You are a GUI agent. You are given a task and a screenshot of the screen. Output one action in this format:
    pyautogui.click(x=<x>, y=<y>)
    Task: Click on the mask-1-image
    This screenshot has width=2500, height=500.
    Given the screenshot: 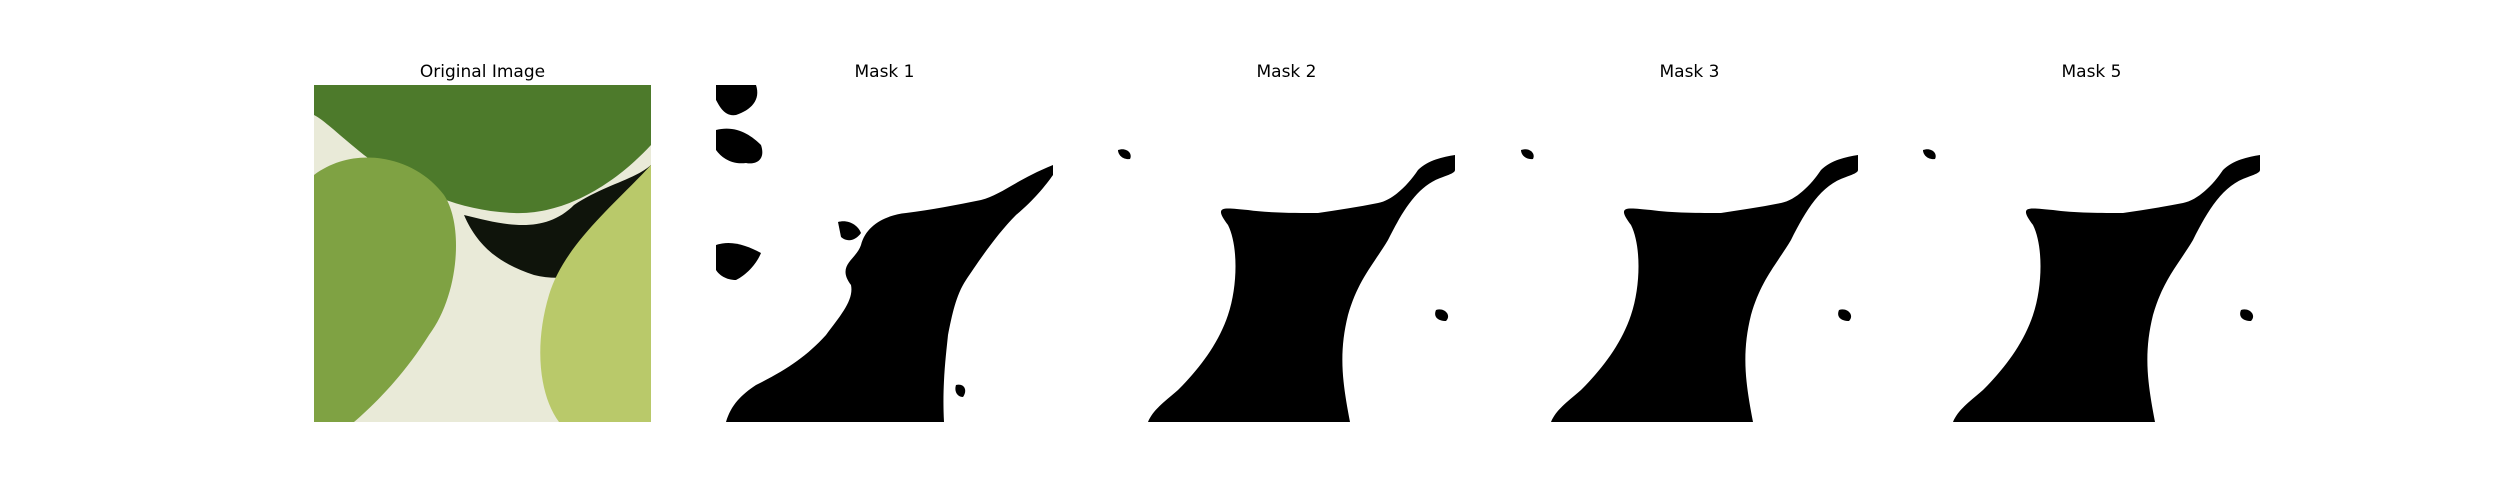 What is the action you would take?
    pyautogui.click(x=884, y=253)
    